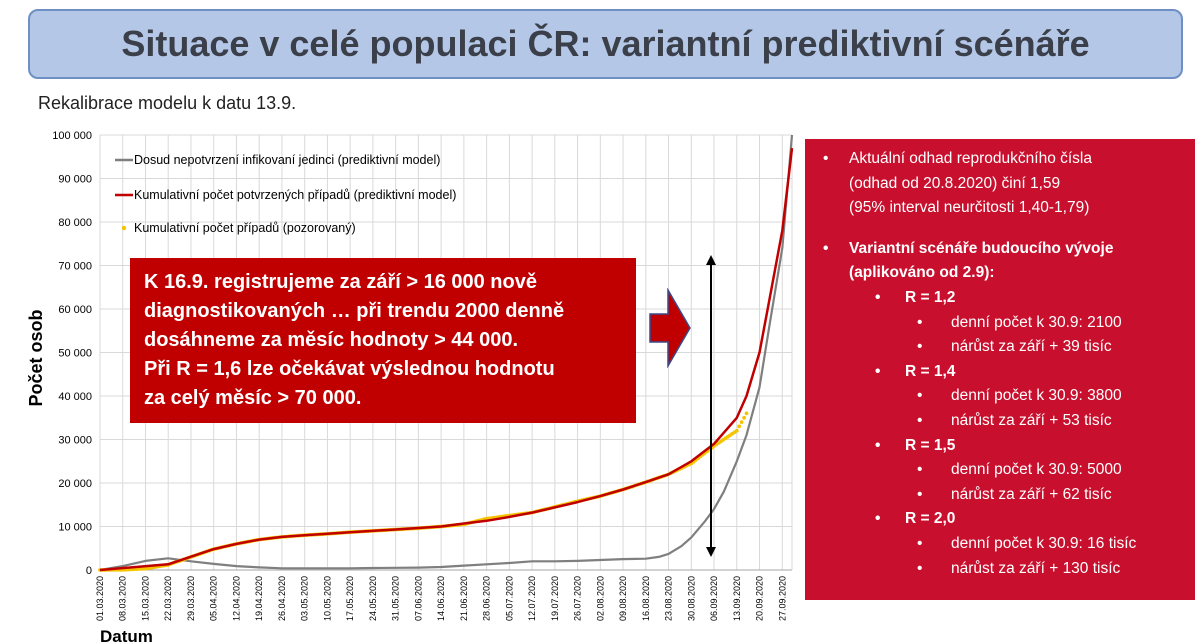  Describe the element at coordinates (1000, 249) in the screenshot. I see `scenarios-heading: Variantní scénáře budoucího vývoje` at that location.